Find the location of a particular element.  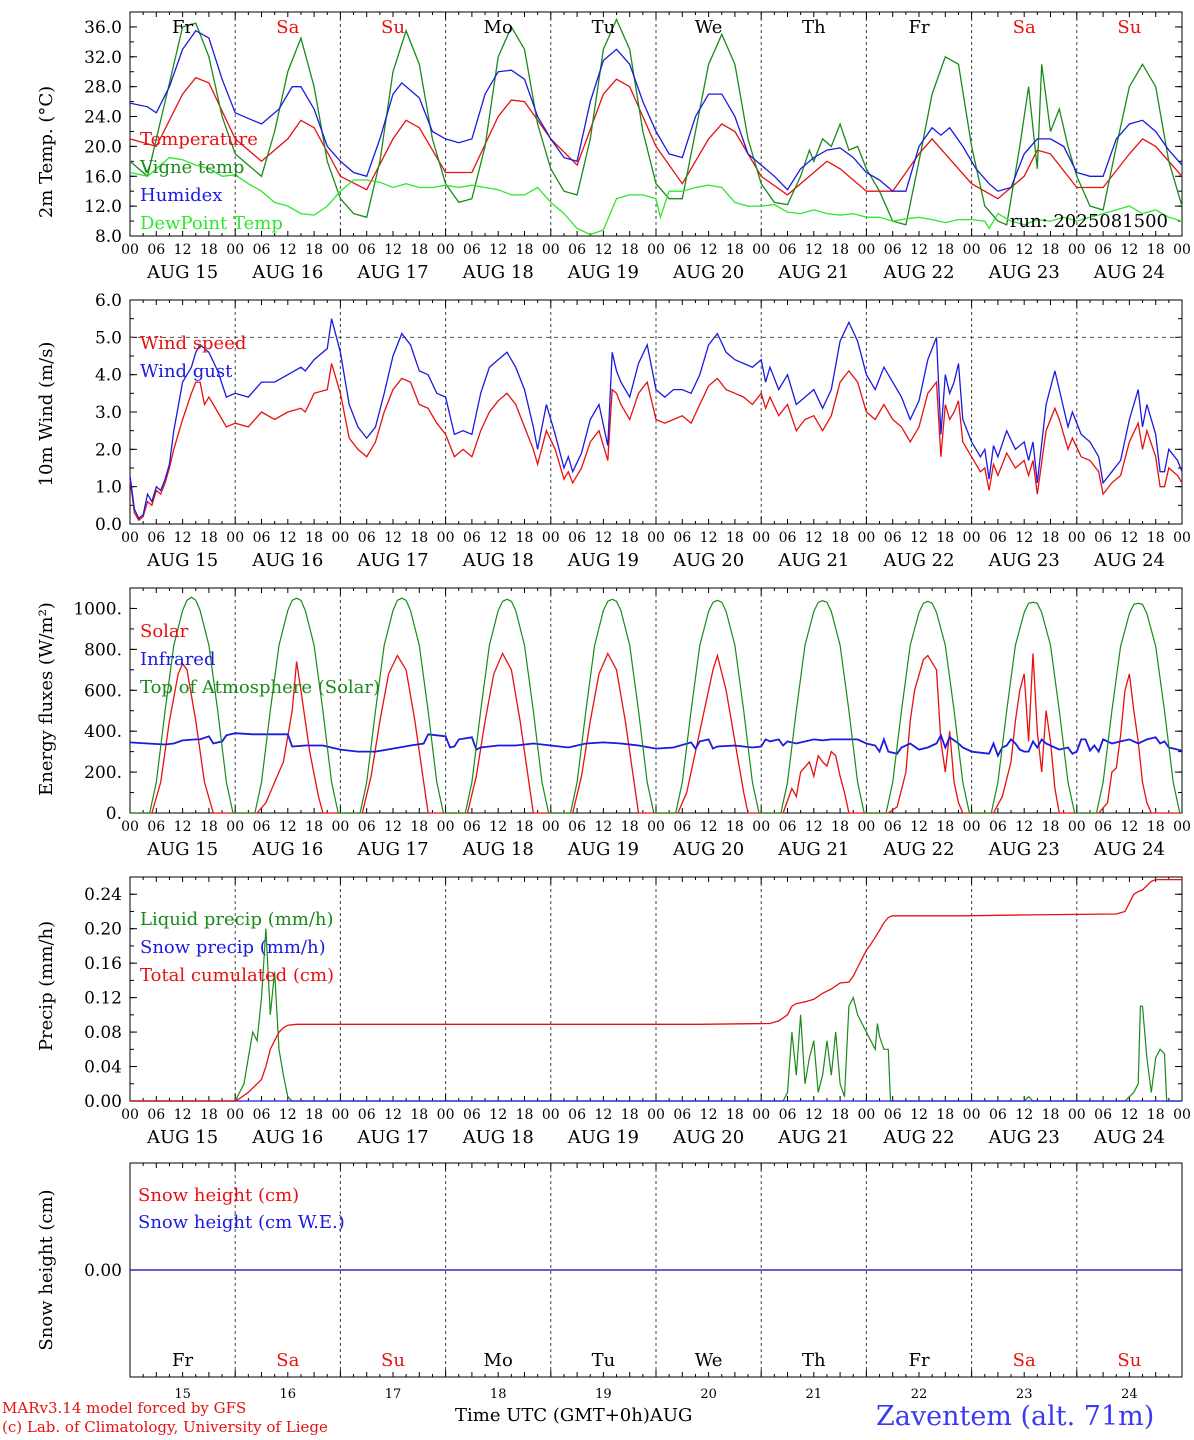

weekday-label-bottom: Mo is located at coordinates (498, 1360).